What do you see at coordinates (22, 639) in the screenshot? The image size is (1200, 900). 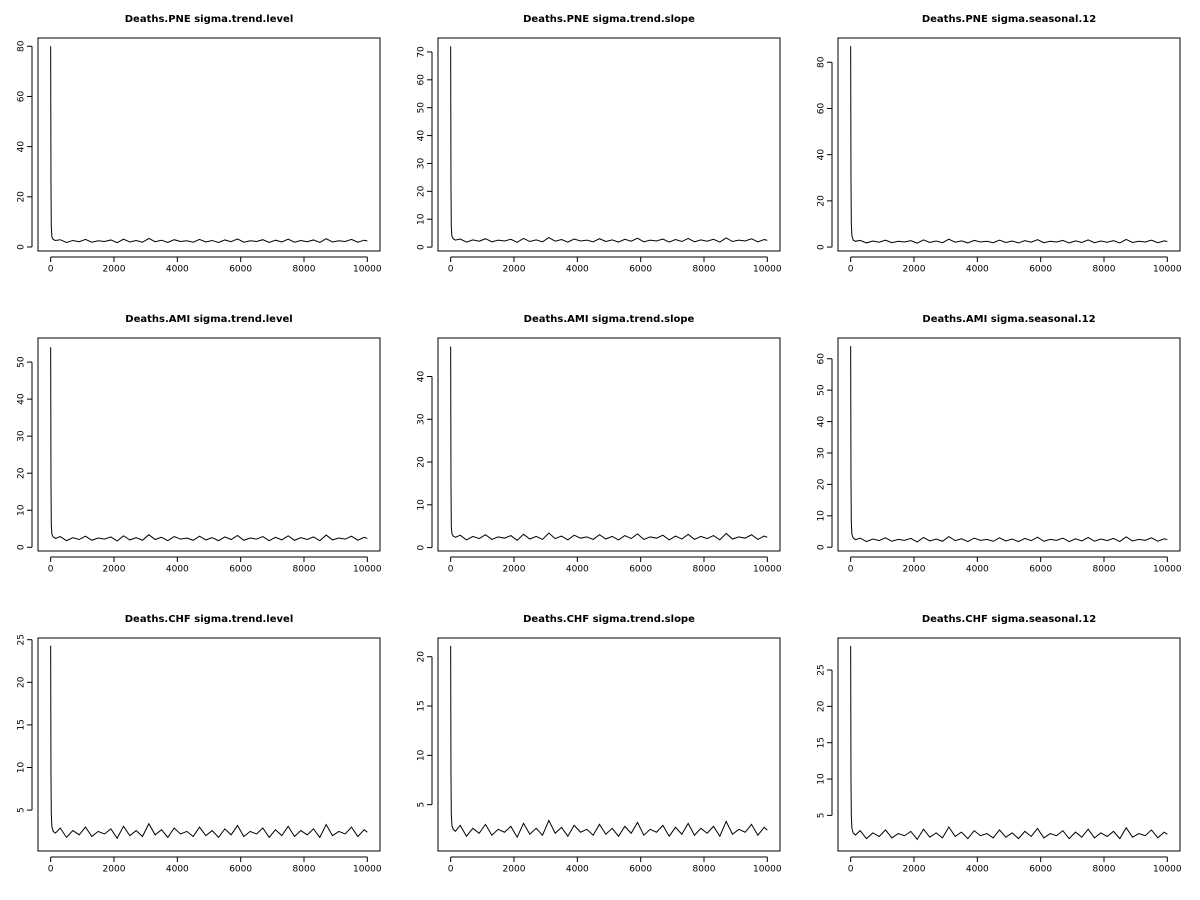 I see `y-tick-label: 25` at bounding box center [22, 639].